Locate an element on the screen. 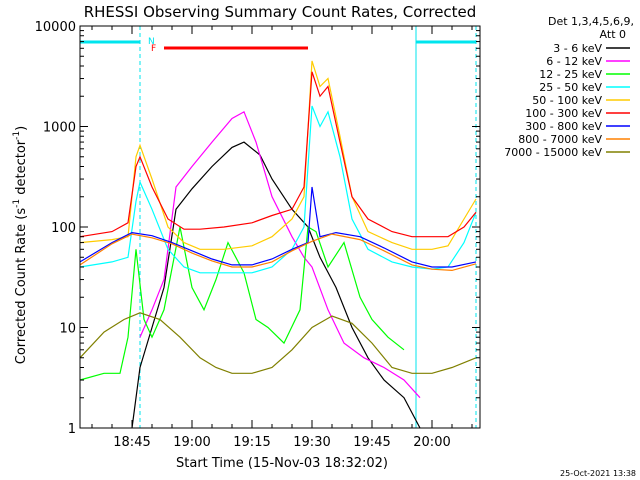 The image size is (640, 480). night-flag-label: N is located at coordinates (151, 42).